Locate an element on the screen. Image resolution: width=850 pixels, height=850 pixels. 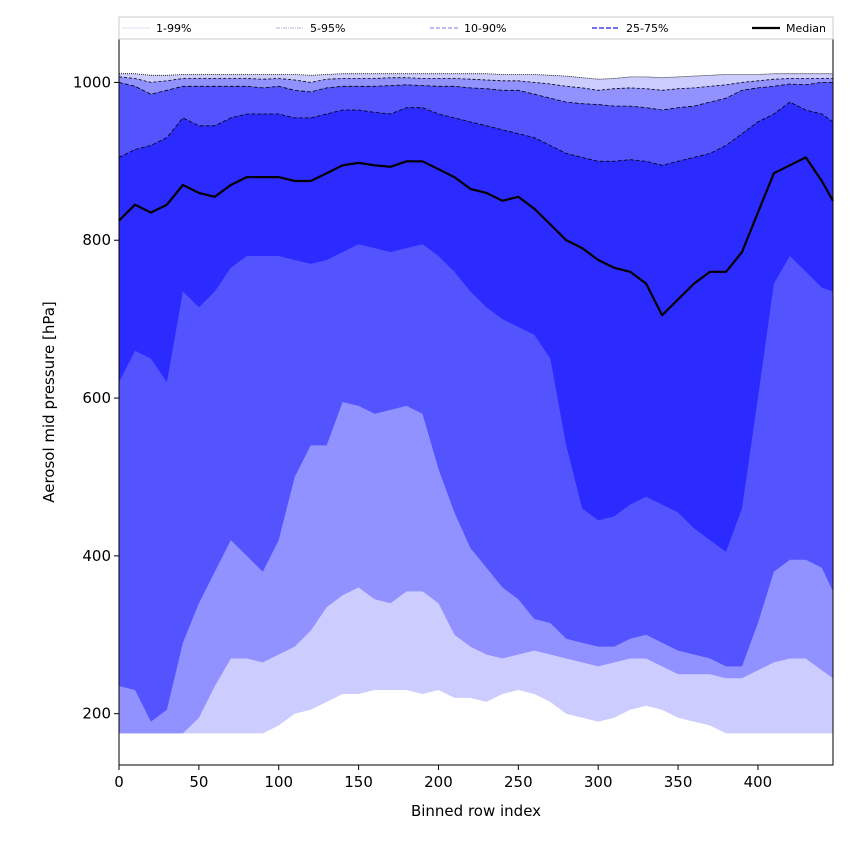
x-tick-label: 250 is located at coordinates (518, 782).